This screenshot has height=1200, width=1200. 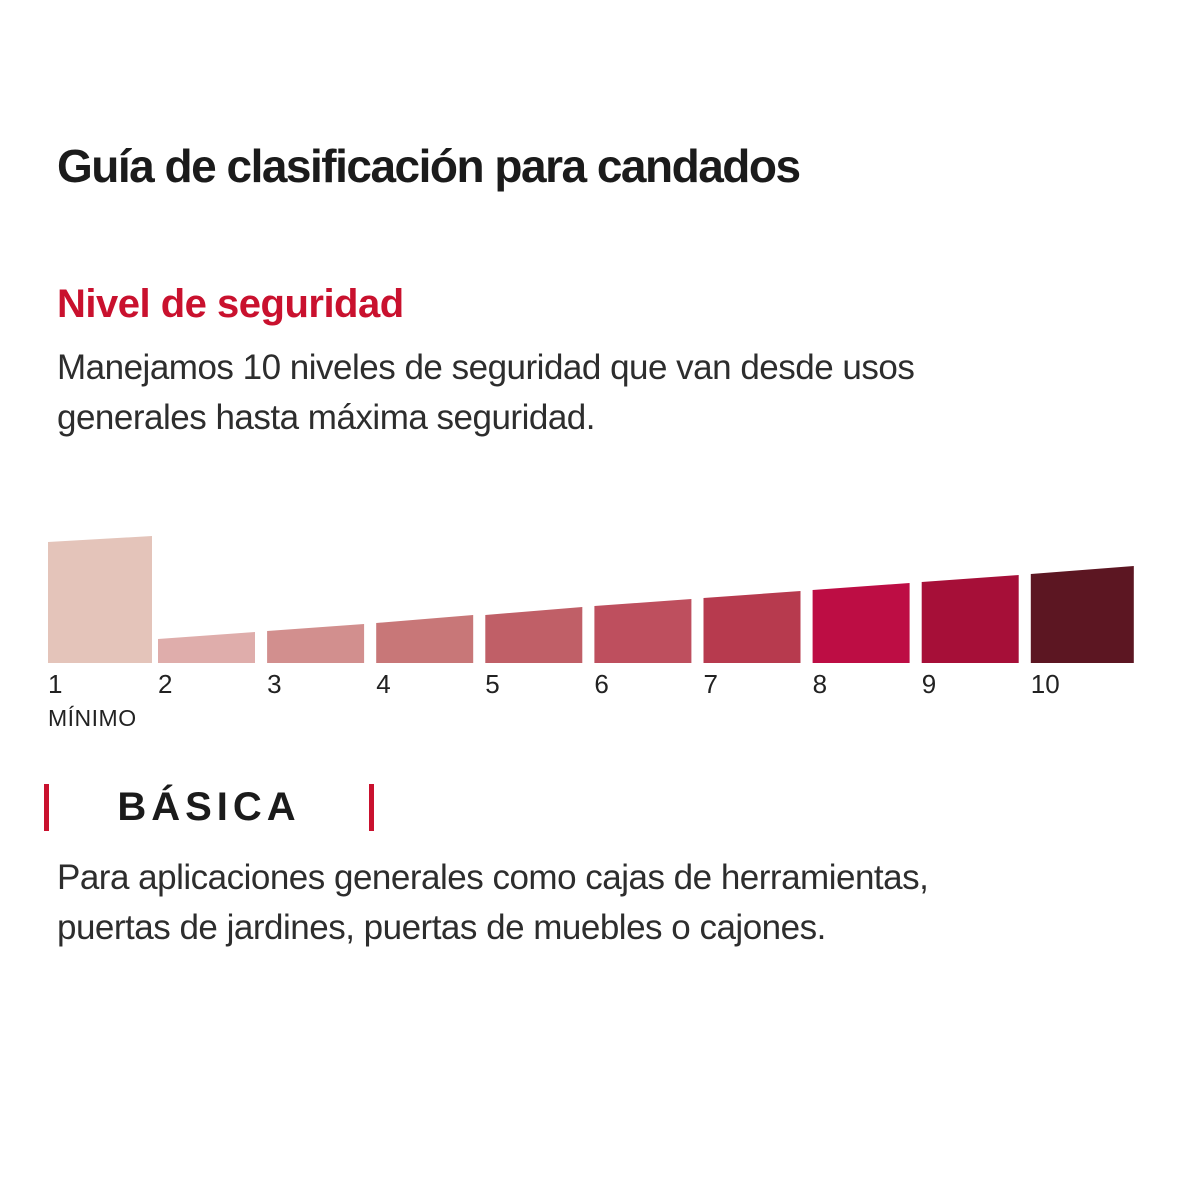 I want to click on security-level-bars, so click(x=591, y=599).